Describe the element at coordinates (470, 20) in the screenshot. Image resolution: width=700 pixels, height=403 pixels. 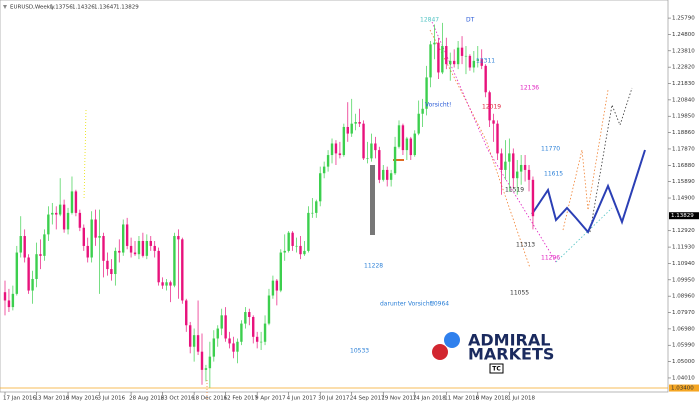
I see `annotation: DT` at that location.